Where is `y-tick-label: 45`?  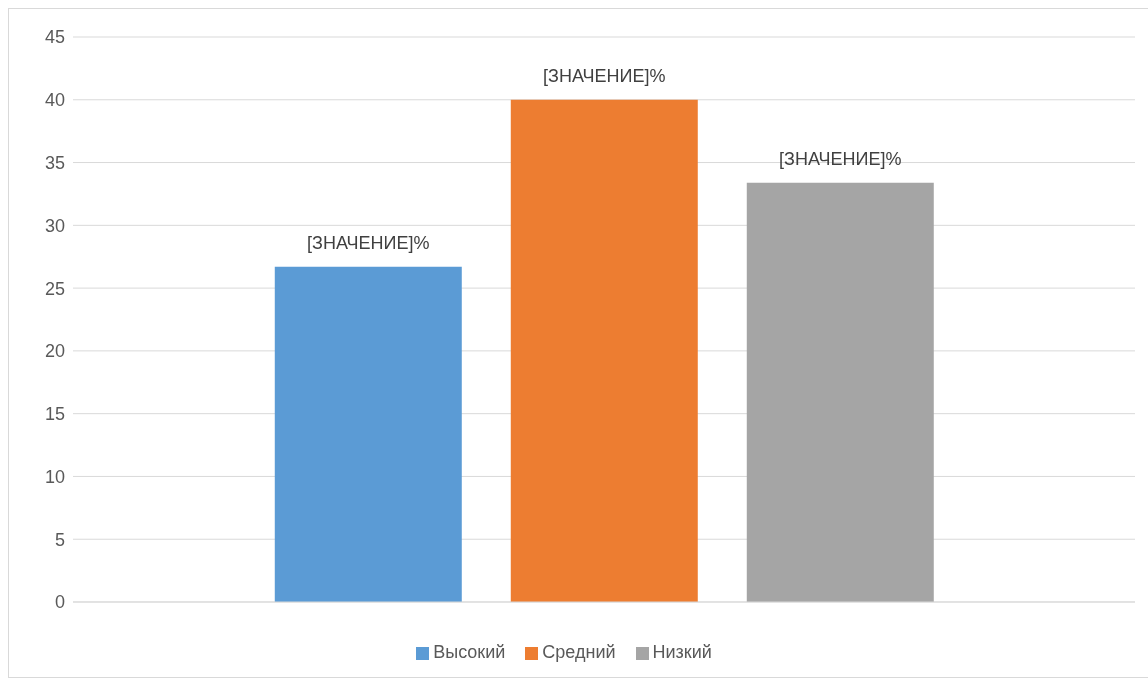
y-tick-label: 45 is located at coordinates (54, 37).